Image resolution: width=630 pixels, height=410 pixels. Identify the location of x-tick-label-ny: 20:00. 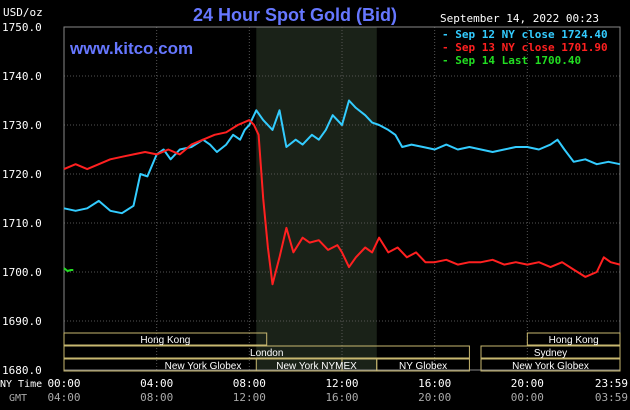
(527, 383).